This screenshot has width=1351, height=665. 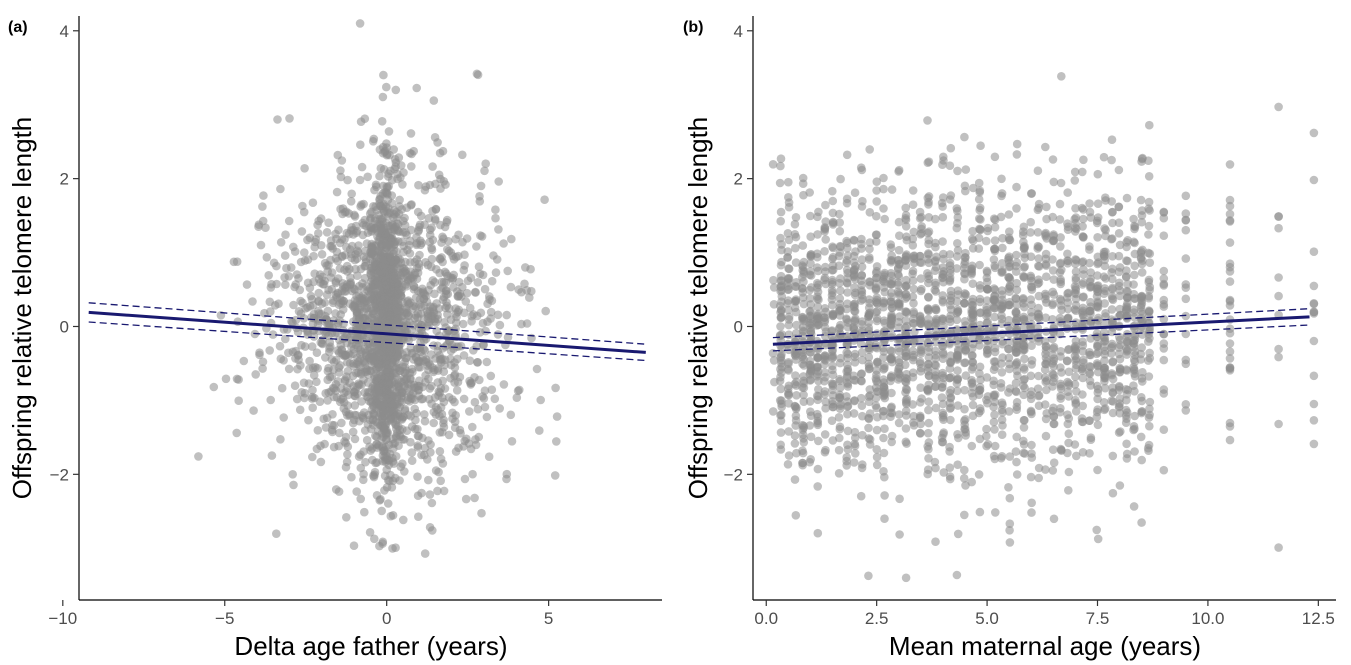 I want to click on x-tick-label: −10, so click(x=62, y=618).